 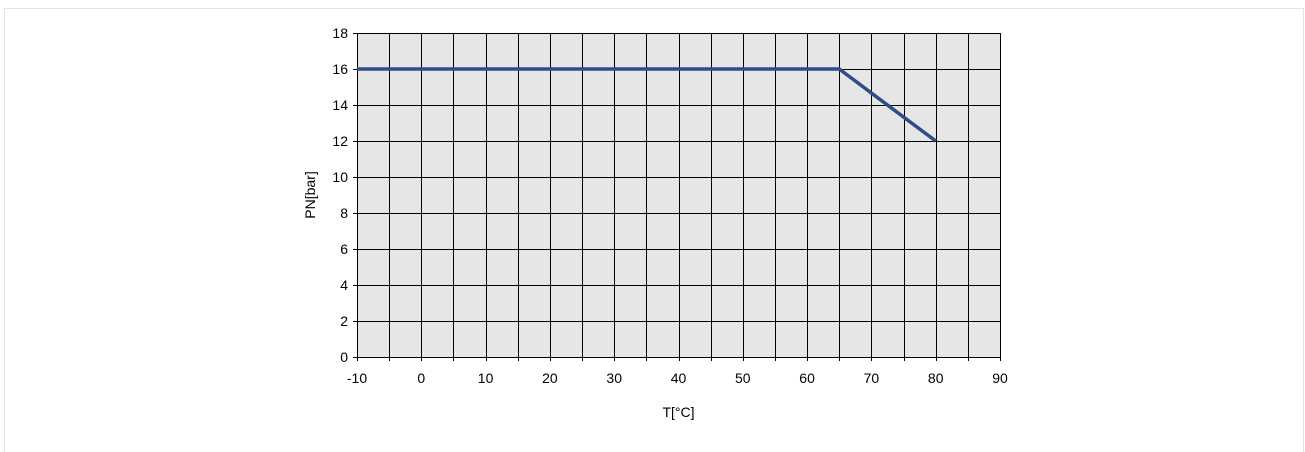 I want to click on y-tick-label: 0, so click(x=344, y=357).